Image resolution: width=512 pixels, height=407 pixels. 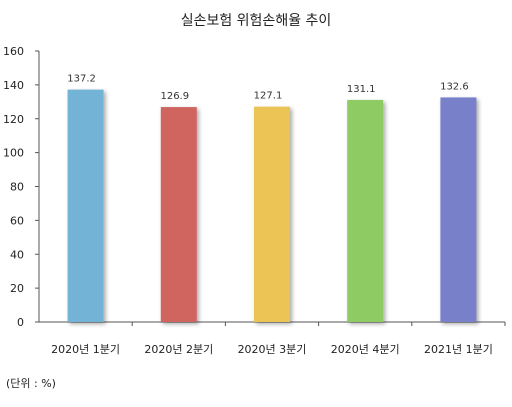 I want to click on data-label: 126.9, so click(x=174, y=96).